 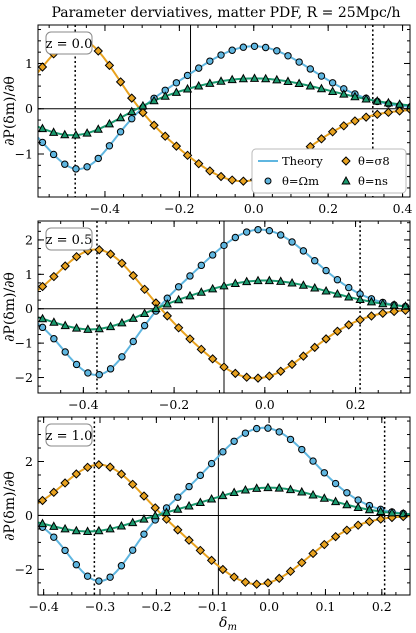 I want to click on x-tick-label: 0.1, so click(x=326, y=606).